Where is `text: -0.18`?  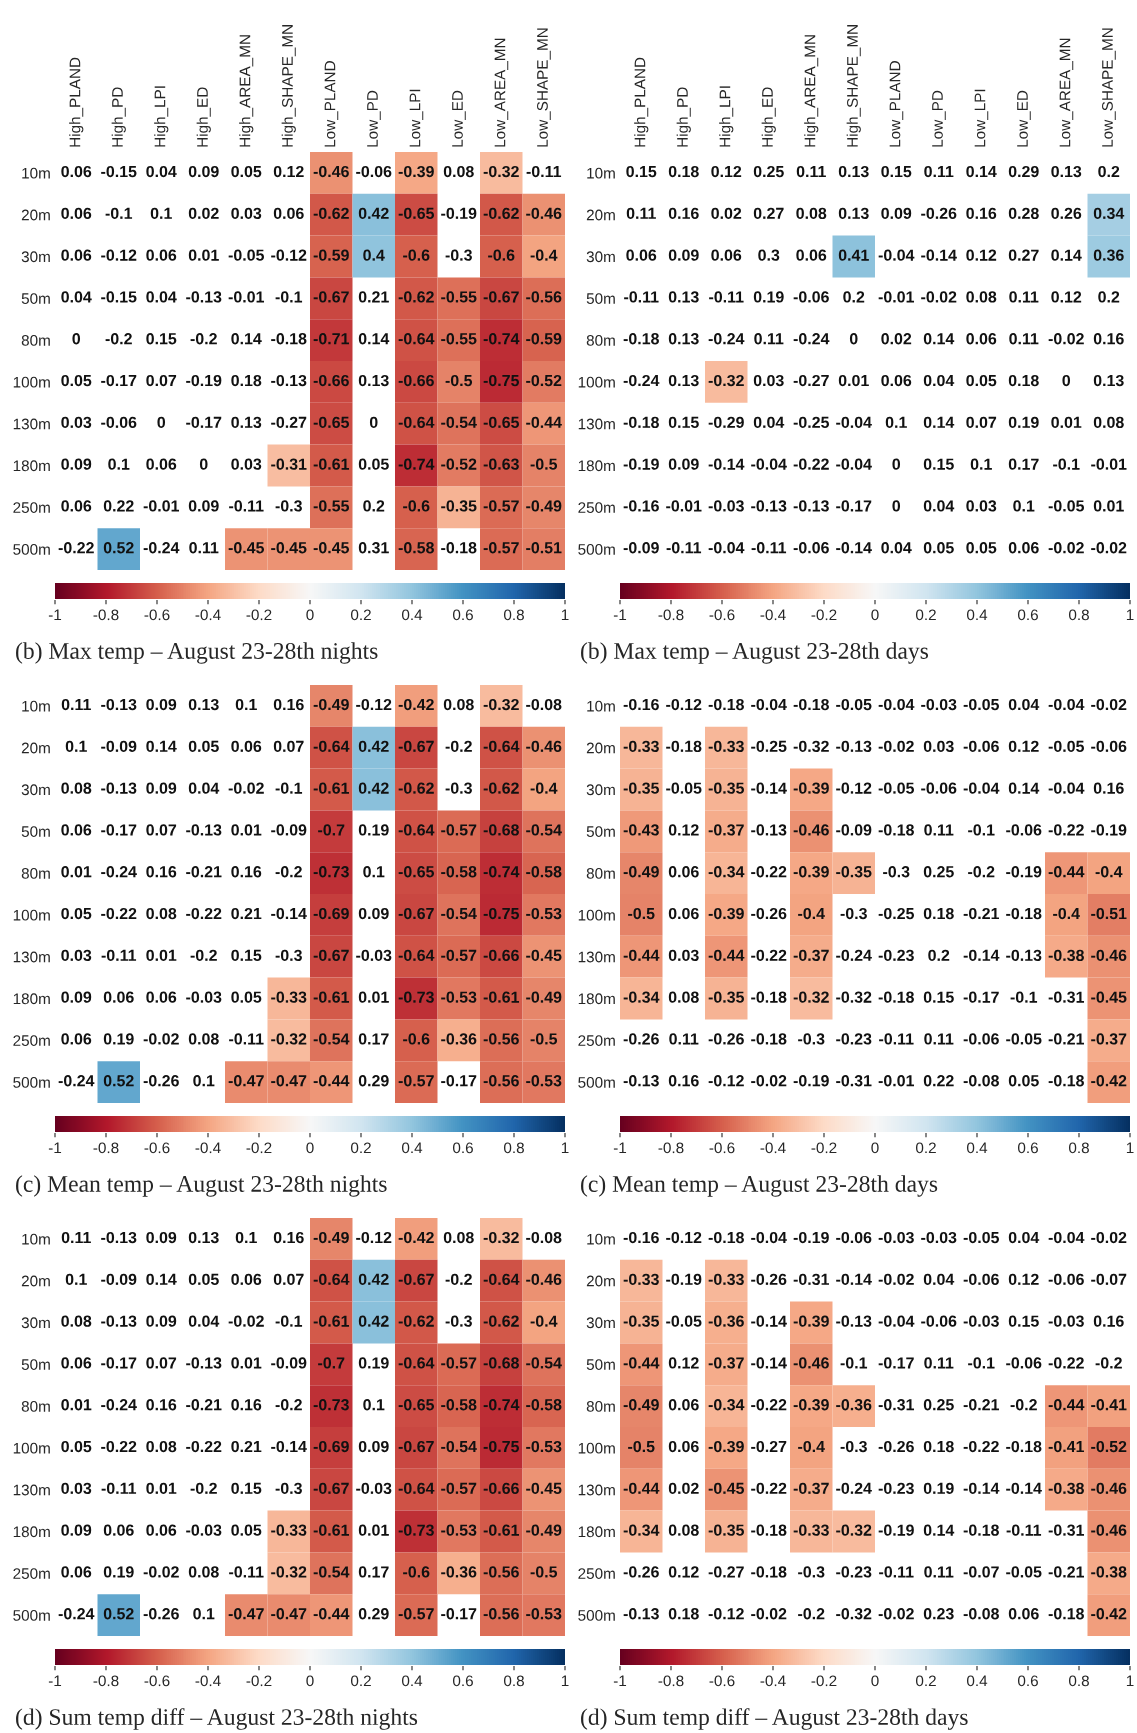
text: -0.18 is located at coordinates (769, 997).